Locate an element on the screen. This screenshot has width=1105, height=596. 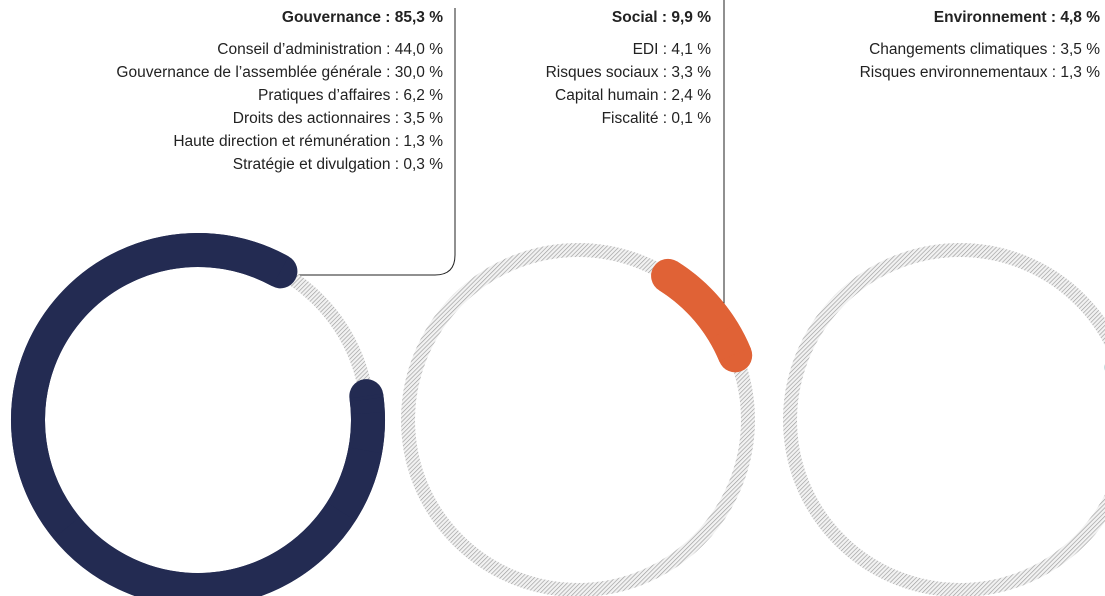
item-label: Conseil d’administration : 44,0 % is located at coordinates (330, 49).